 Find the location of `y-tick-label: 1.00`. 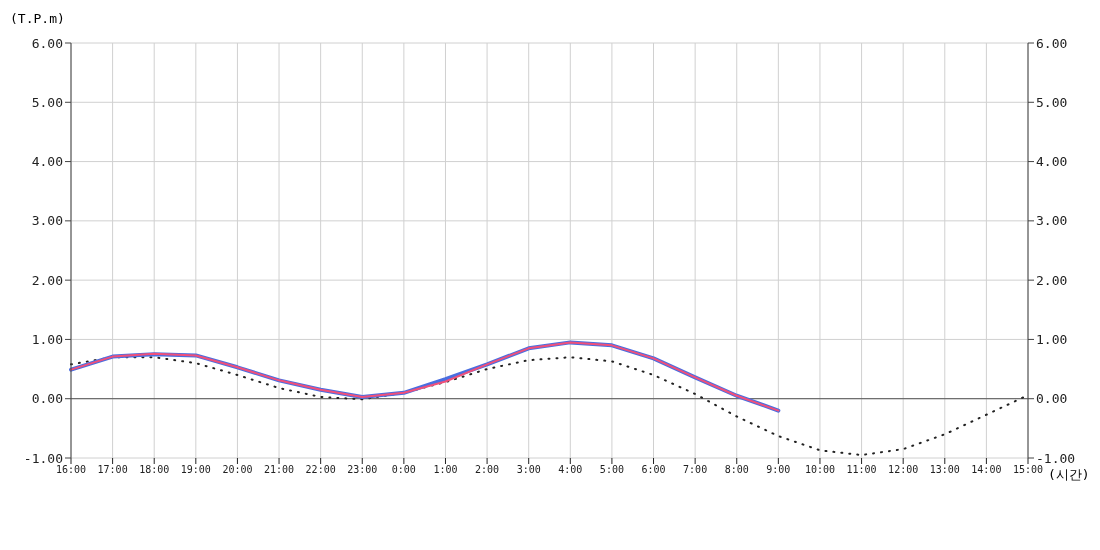

y-tick-label: 1.00 is located at coordinates (47, 340).